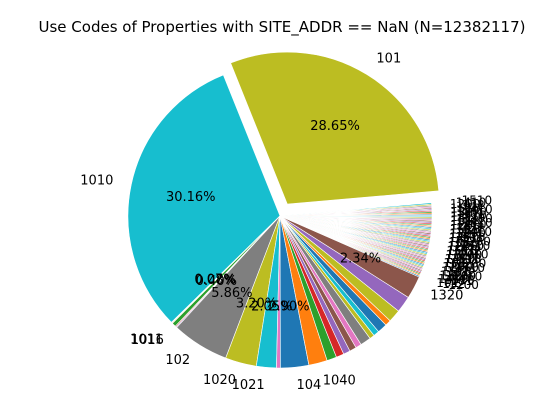 The image size is (559, 411). Describe the element at coordinates (248, 385) in the screenshot. I see `slice-label: 1021` at that location.